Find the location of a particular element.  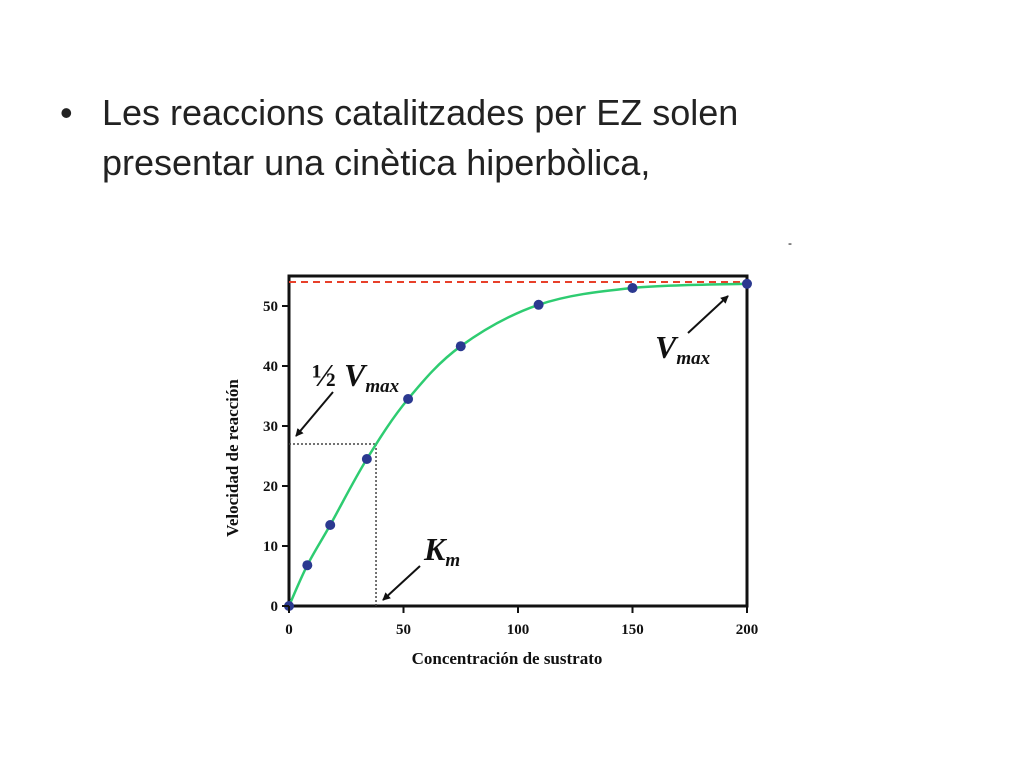

half-vmax-annotation-main: V is located at coordinates (356, 375).